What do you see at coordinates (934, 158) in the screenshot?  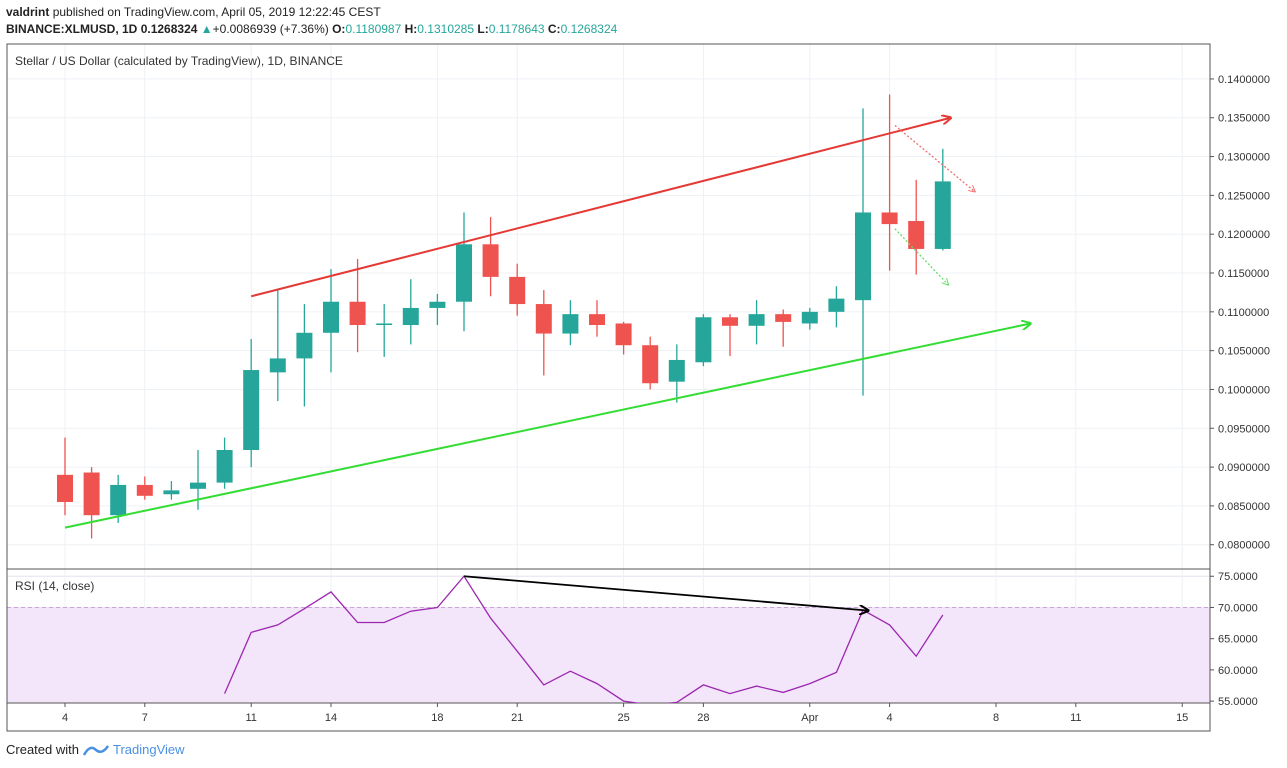 I see `dotted-red-trendline` at bounding box center [934, 158].